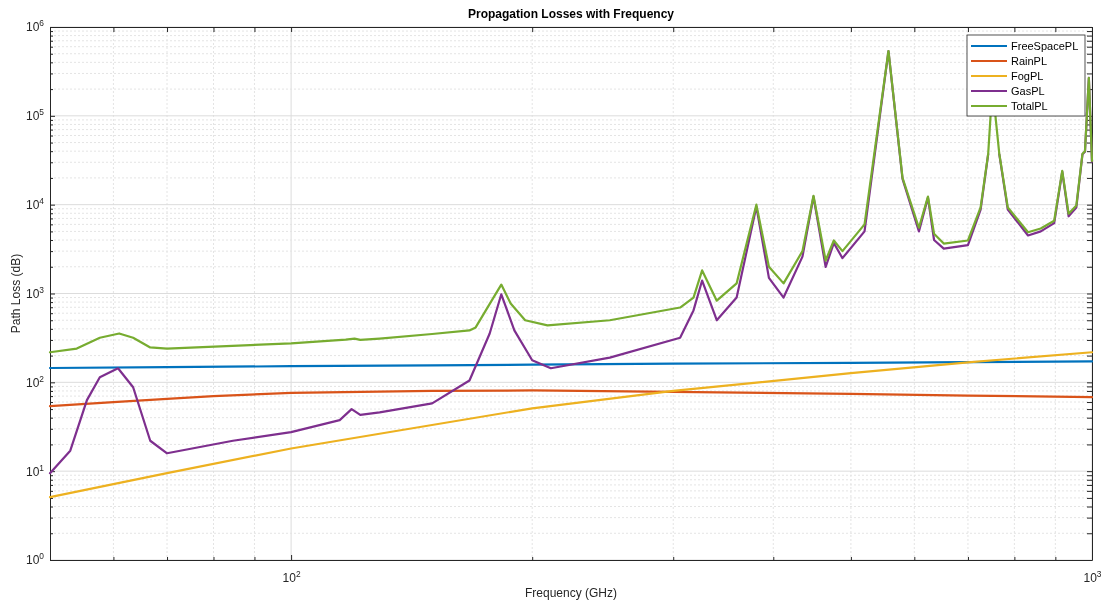 The width and height of the screenshot is (1104, 602). What do you see at coordinates (35, 470) in the screenshot?
I see `y-tick-label: 10$^{1}$` at bounding box center [35, 470].